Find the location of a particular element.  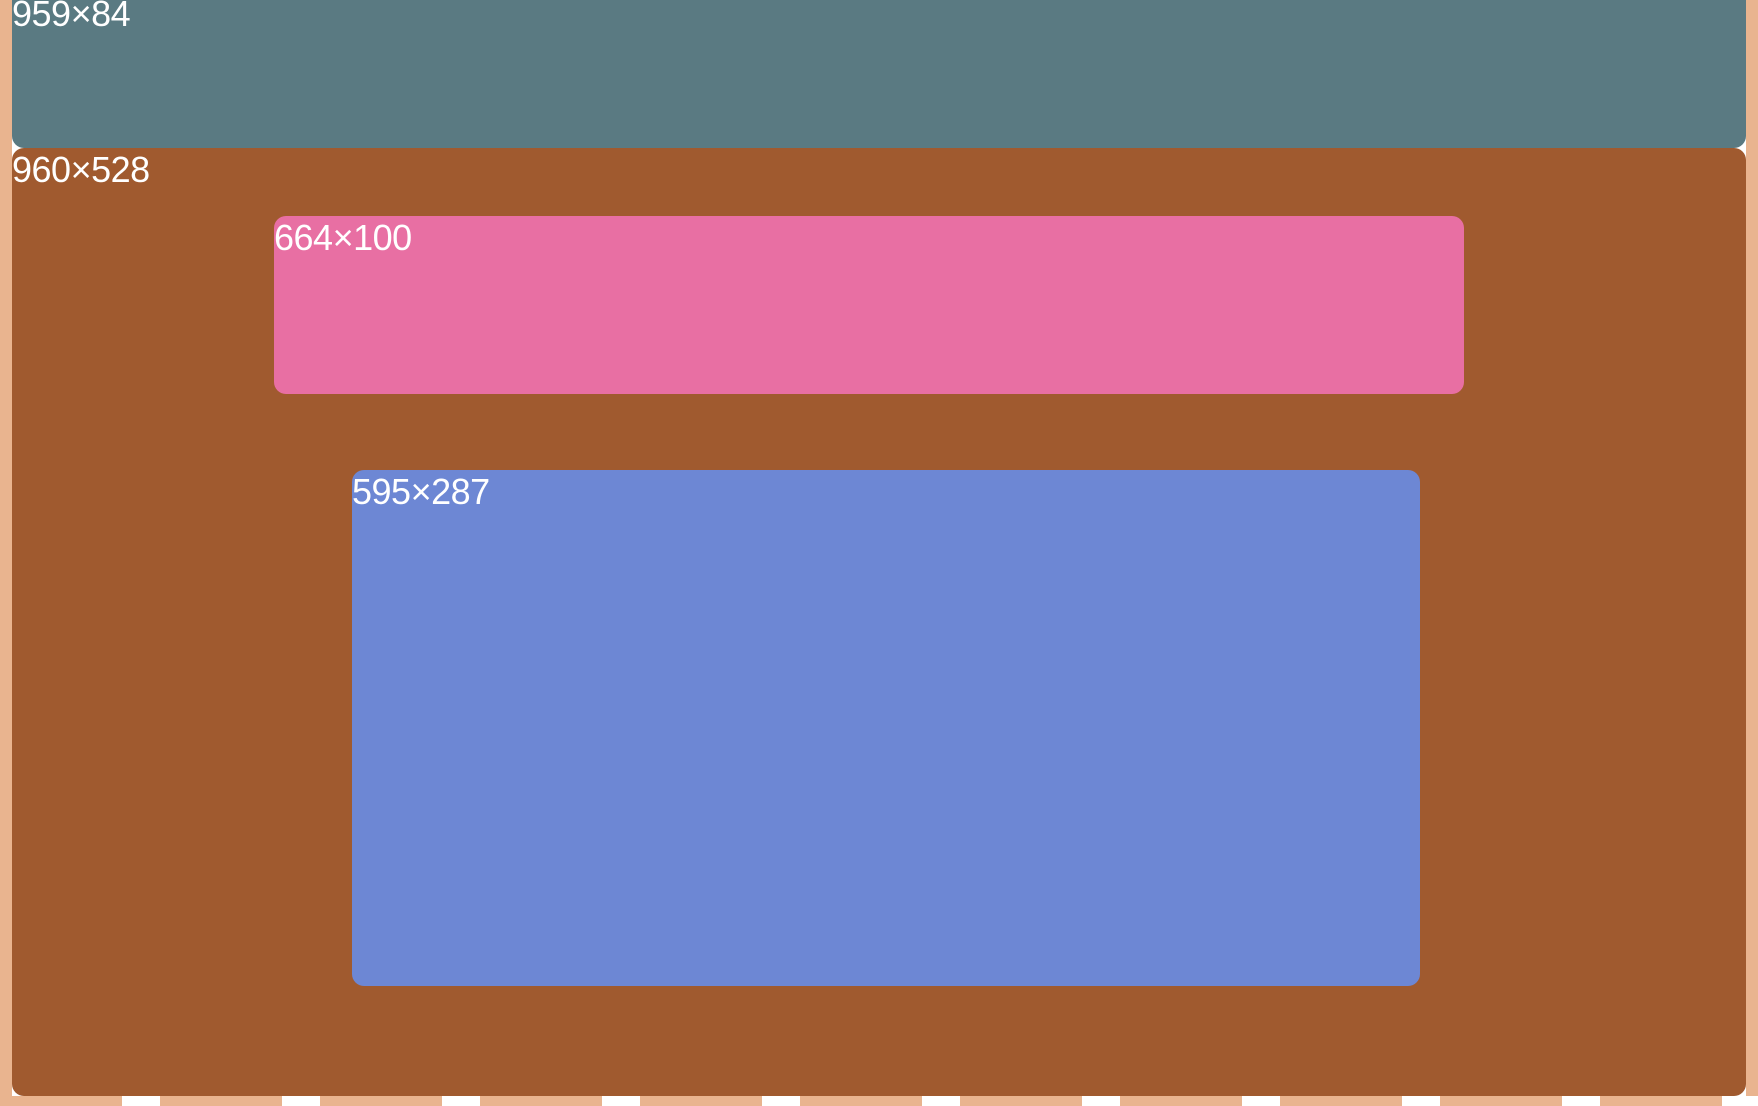

content-block-label: 595×287 is located at coordinates (421, 491).